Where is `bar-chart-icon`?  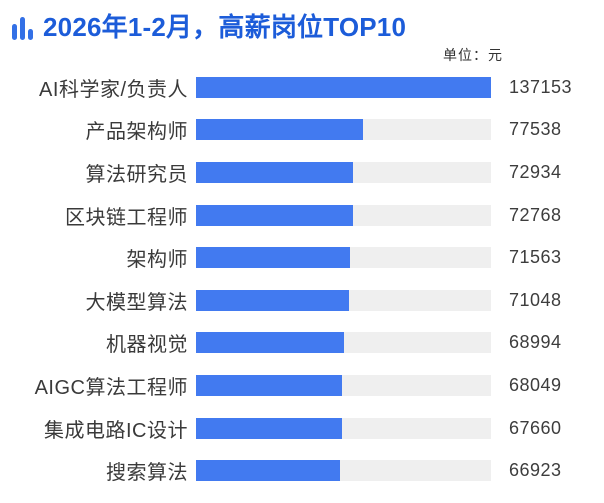 bar-chart-icon is located at coordinates (22, 27).